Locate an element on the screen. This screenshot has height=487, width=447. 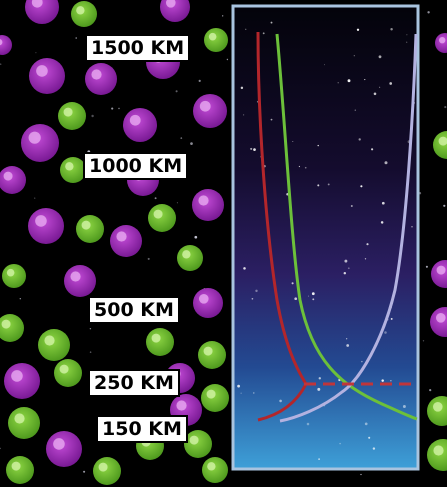
altitude-label-1000km: 1000 KM is located at coordinates (136, 166).